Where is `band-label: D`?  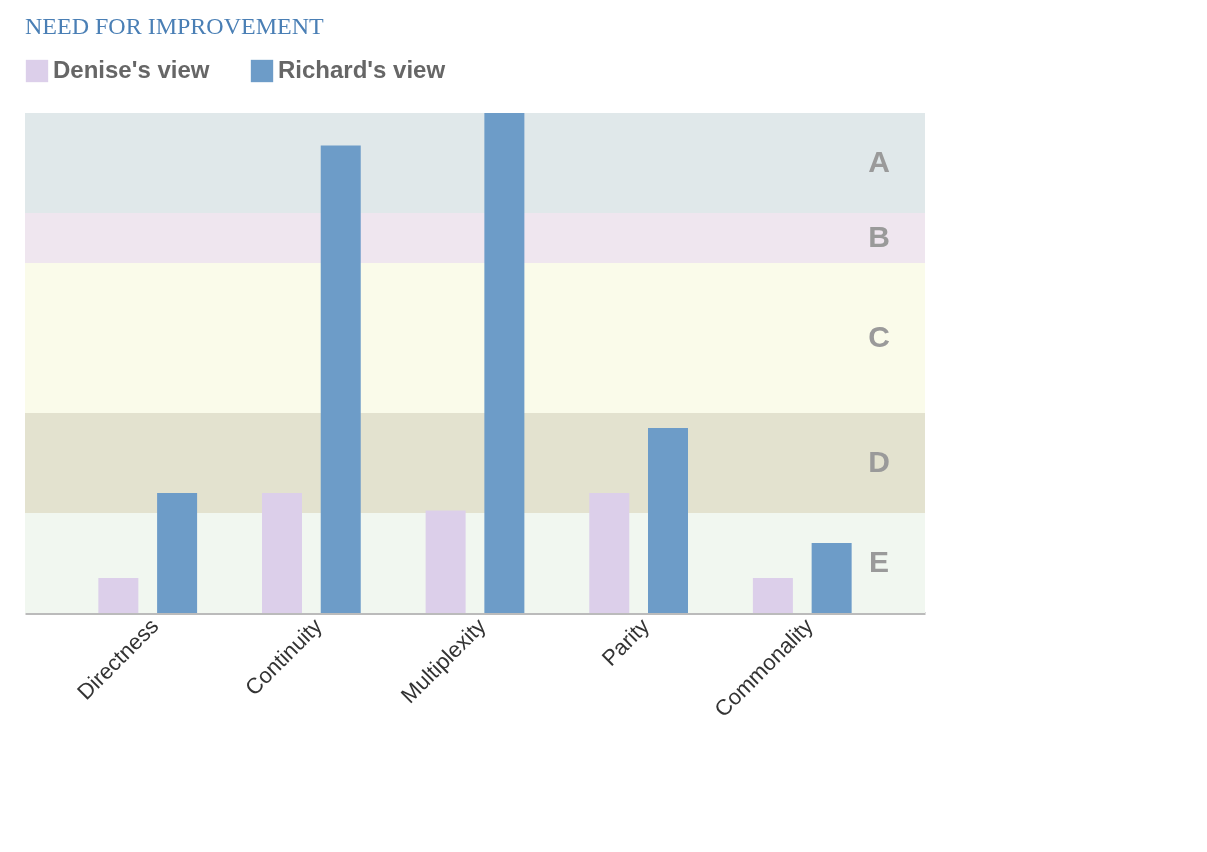
band-label: D is located at coordinates (879, 461).